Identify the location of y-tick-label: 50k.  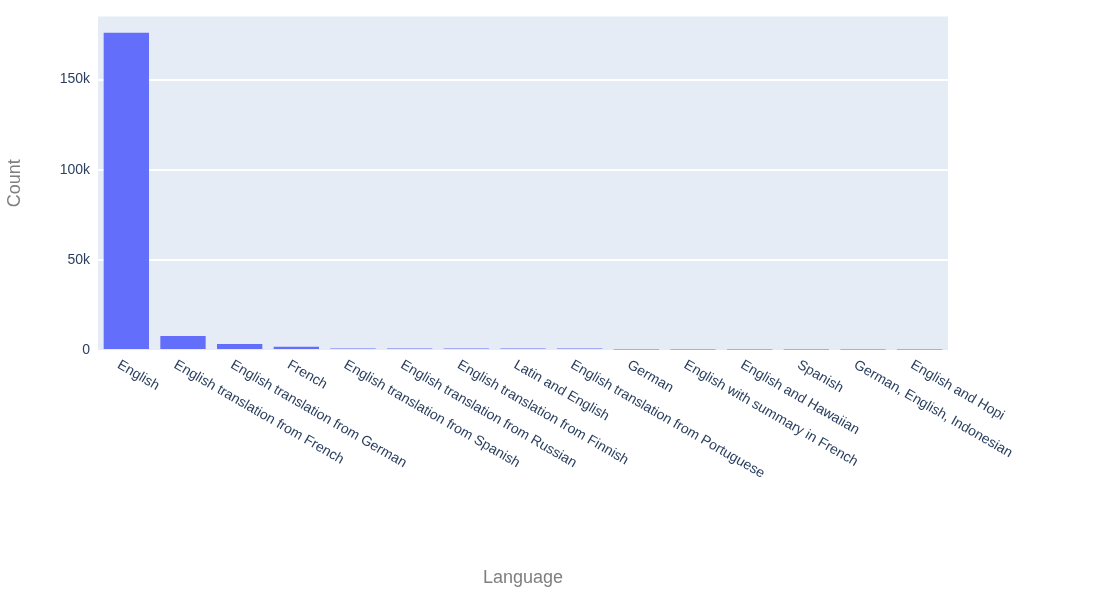
(79, 258).